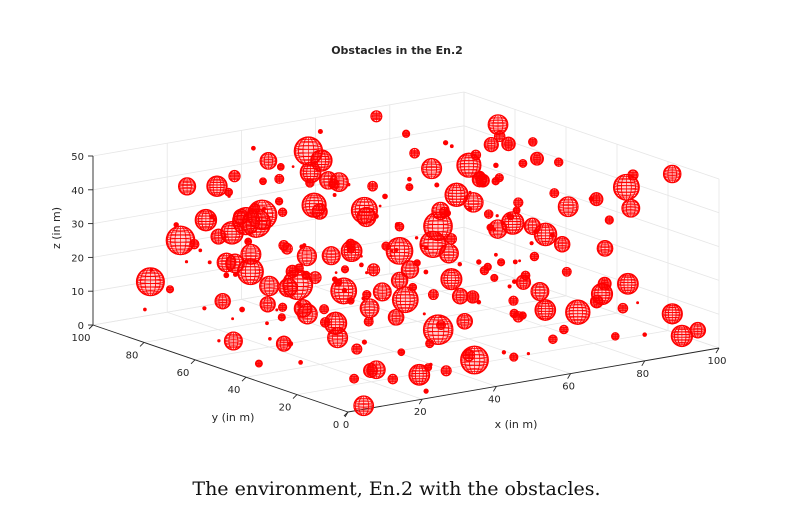  What do you see at coordinates (233, 417) in the screenshot?
I see `y-axis-label: y (in m)` at bounding box center [233, 417].